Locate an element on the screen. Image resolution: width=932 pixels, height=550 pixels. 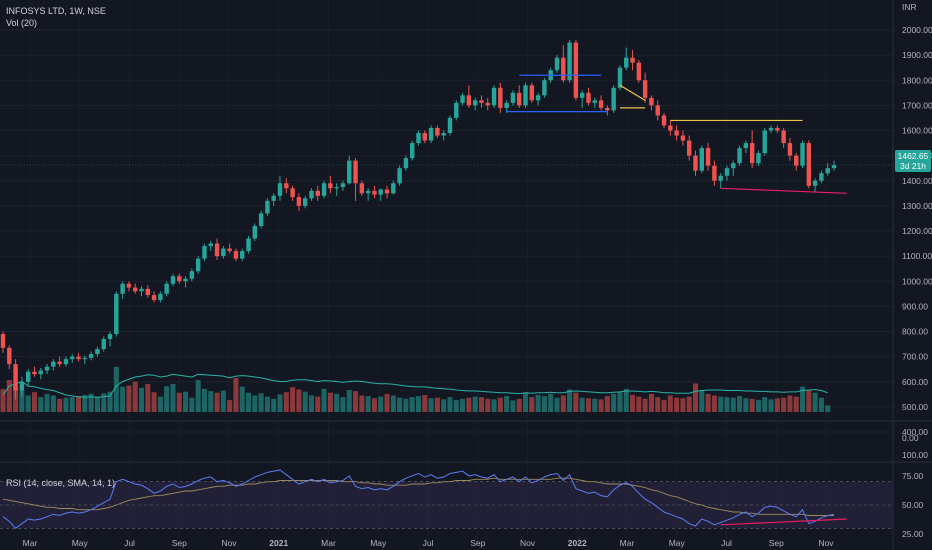
price-tick-label: 900.00 is located at coordinates (915, 306).